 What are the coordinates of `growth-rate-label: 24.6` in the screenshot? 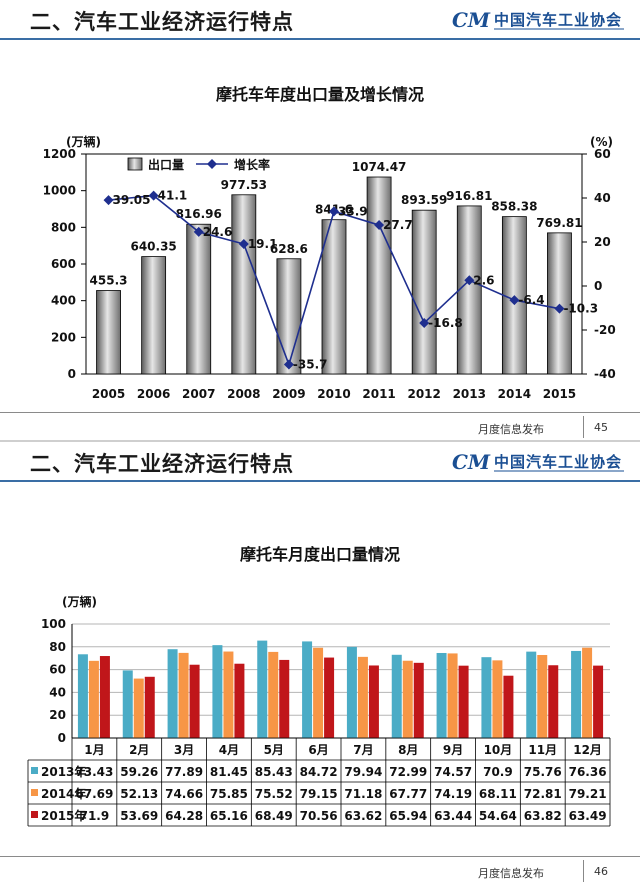 It's located at (218, 232).